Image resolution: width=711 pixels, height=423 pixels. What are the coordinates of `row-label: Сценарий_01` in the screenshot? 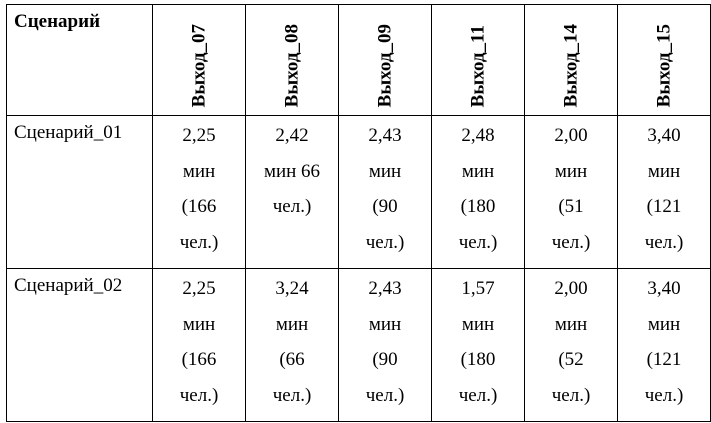 It's located at (79, 192).